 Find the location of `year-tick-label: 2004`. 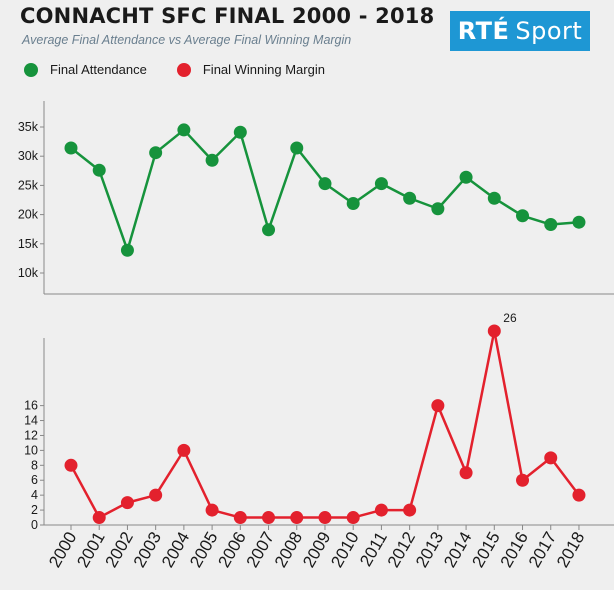

year-tick-label: 2004 is located at coordinates (175, 550).